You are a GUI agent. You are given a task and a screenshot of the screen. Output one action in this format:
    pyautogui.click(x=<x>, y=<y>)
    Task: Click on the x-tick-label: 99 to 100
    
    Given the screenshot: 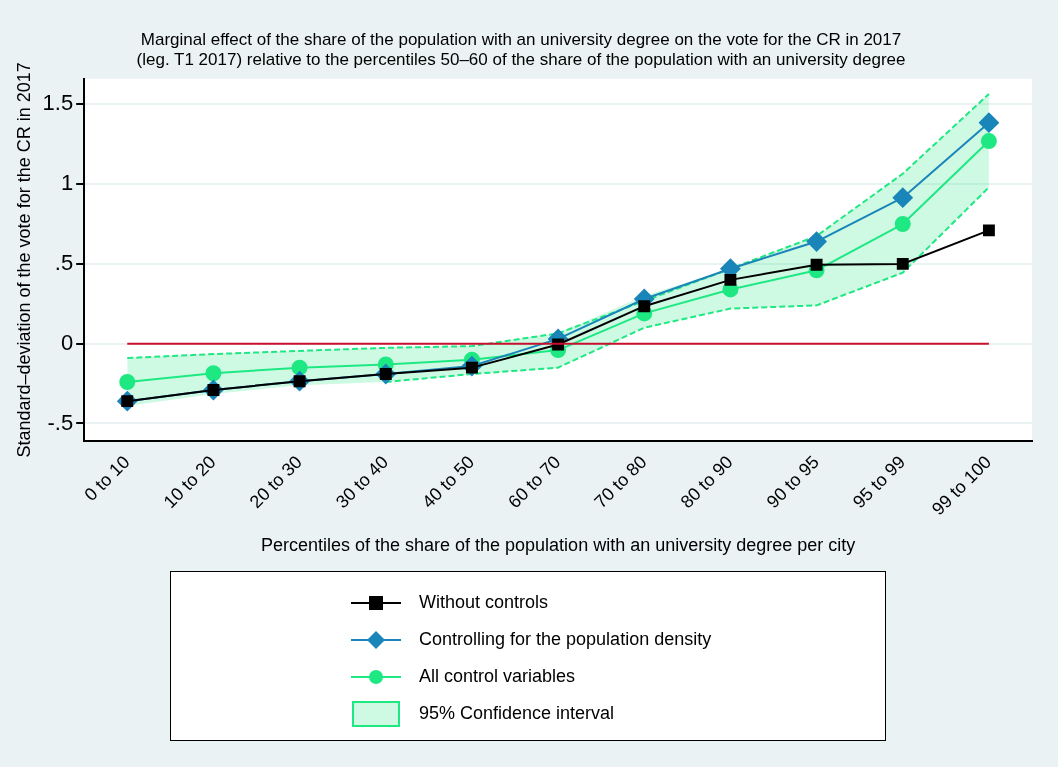 What is the action you would take?
    pyautogui.click(x=962, y=485)
    